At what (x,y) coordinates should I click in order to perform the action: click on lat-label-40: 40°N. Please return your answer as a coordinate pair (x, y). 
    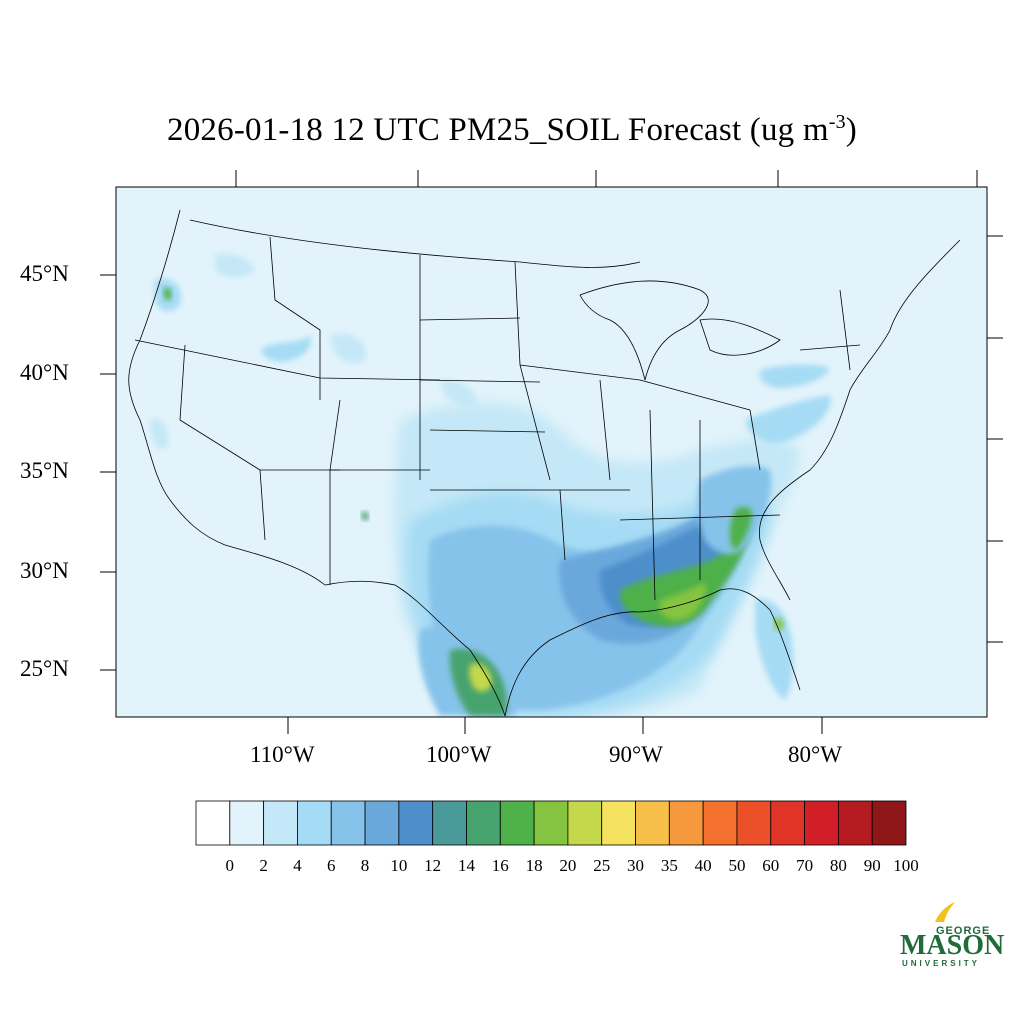
    Looking at the image, I should click on (44, 372).